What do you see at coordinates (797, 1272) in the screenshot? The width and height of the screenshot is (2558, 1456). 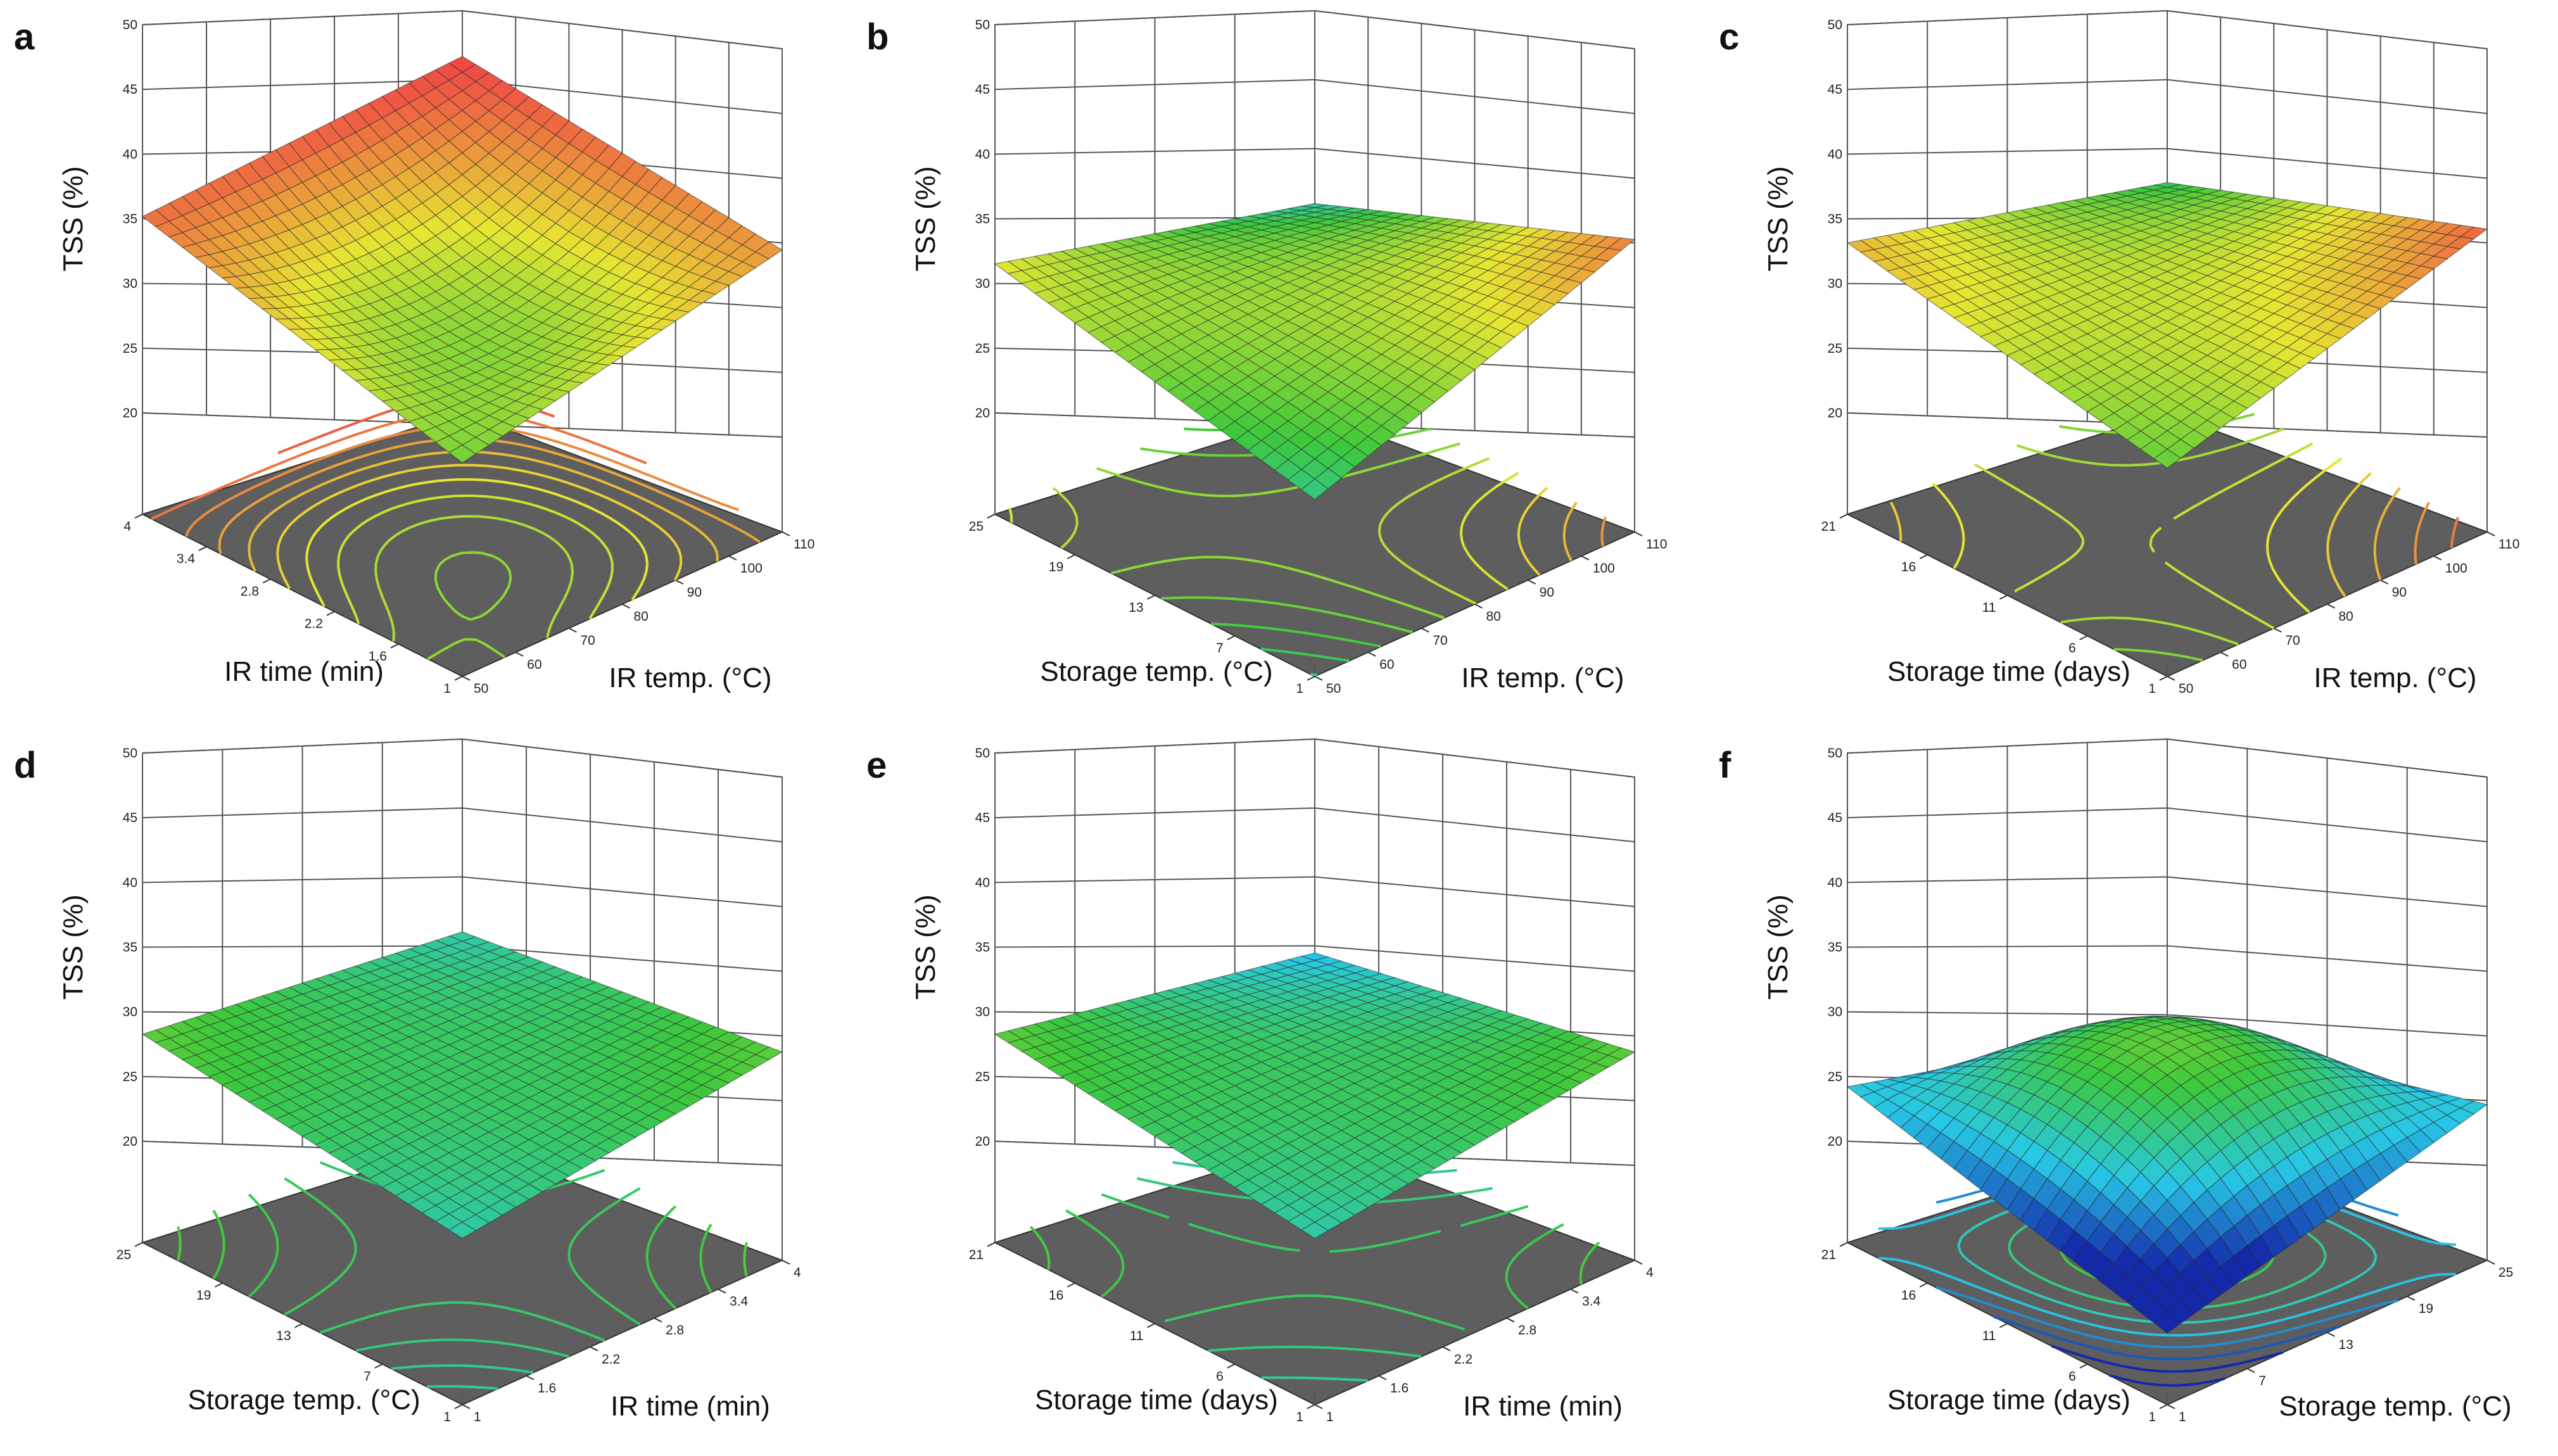 I see `right-tick-label: 4` at bounding box center [797, 1272].